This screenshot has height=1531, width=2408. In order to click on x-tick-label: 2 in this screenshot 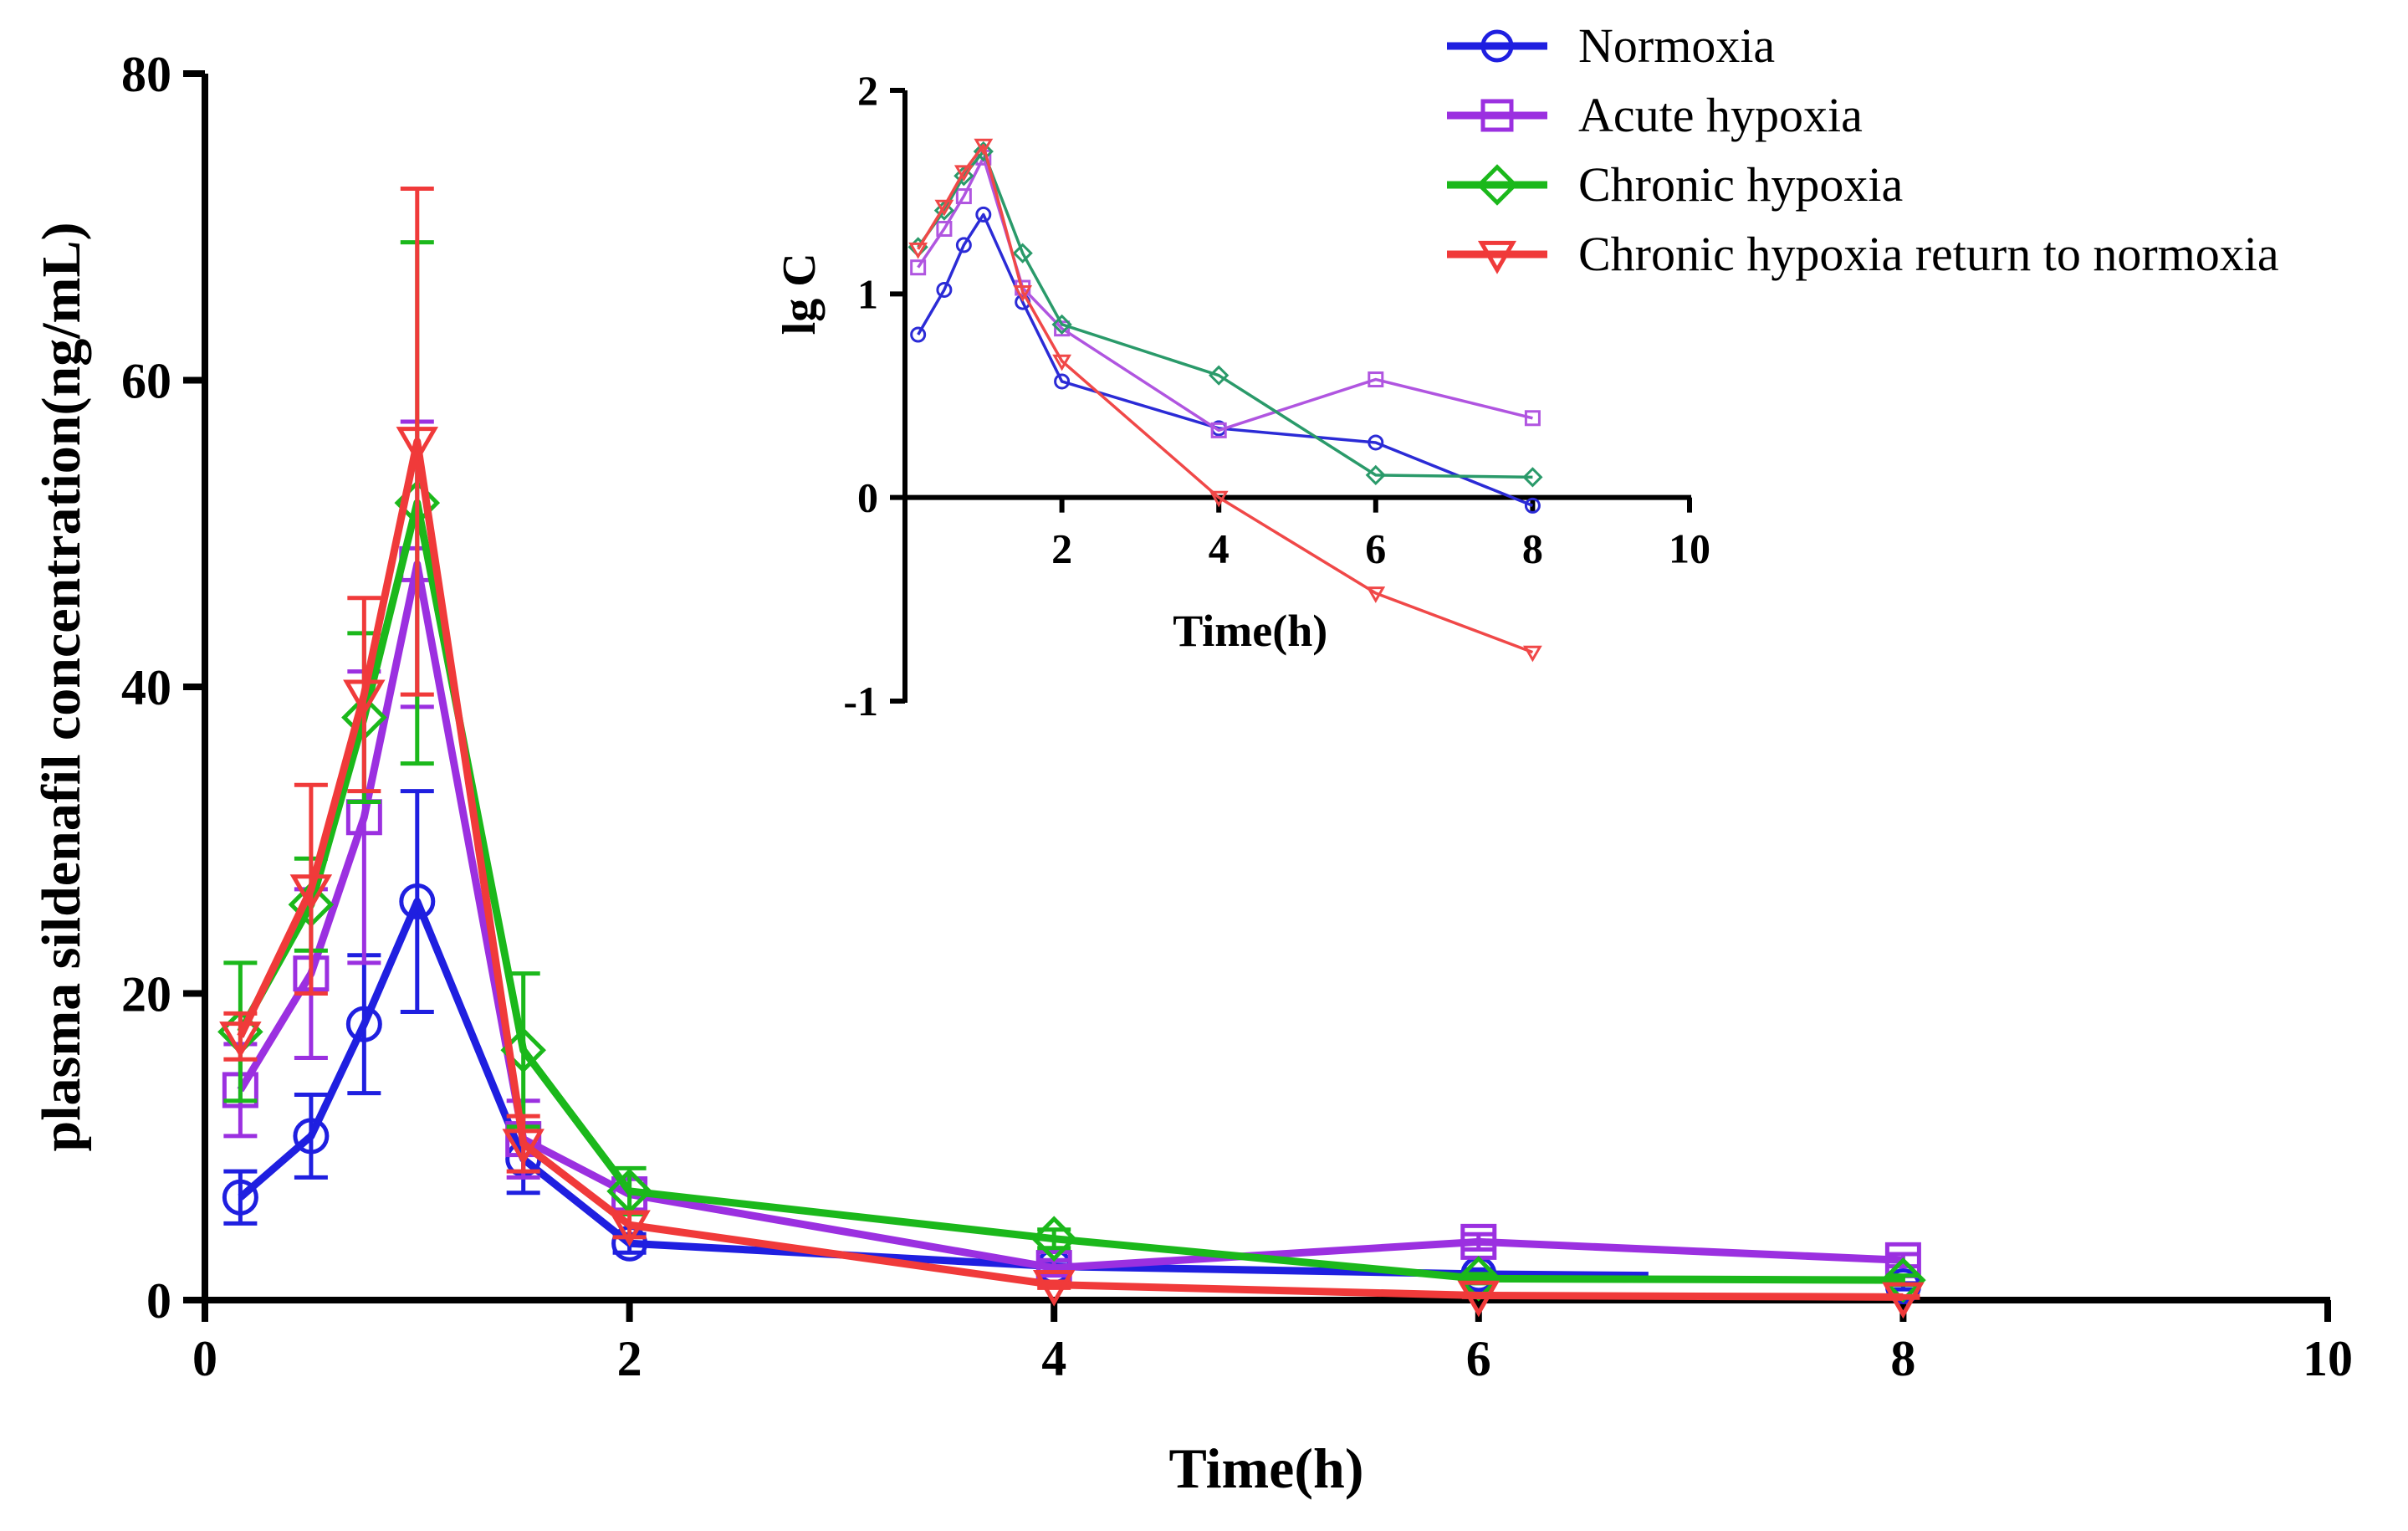, I will do `click(629, 1359)`.